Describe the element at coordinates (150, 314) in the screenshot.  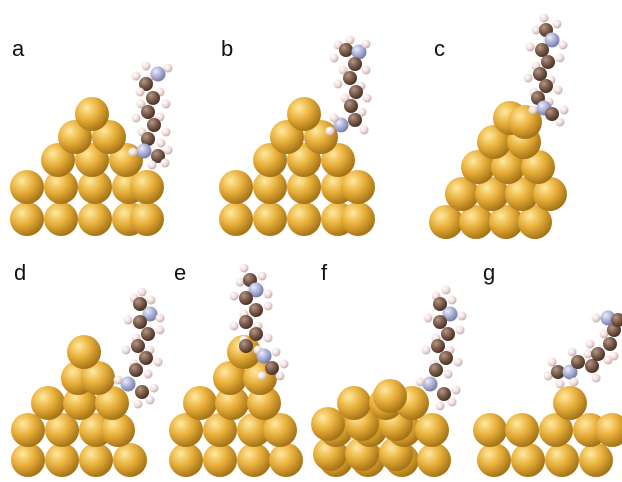
I see `panel-d-nitrogen-atom` at that location.